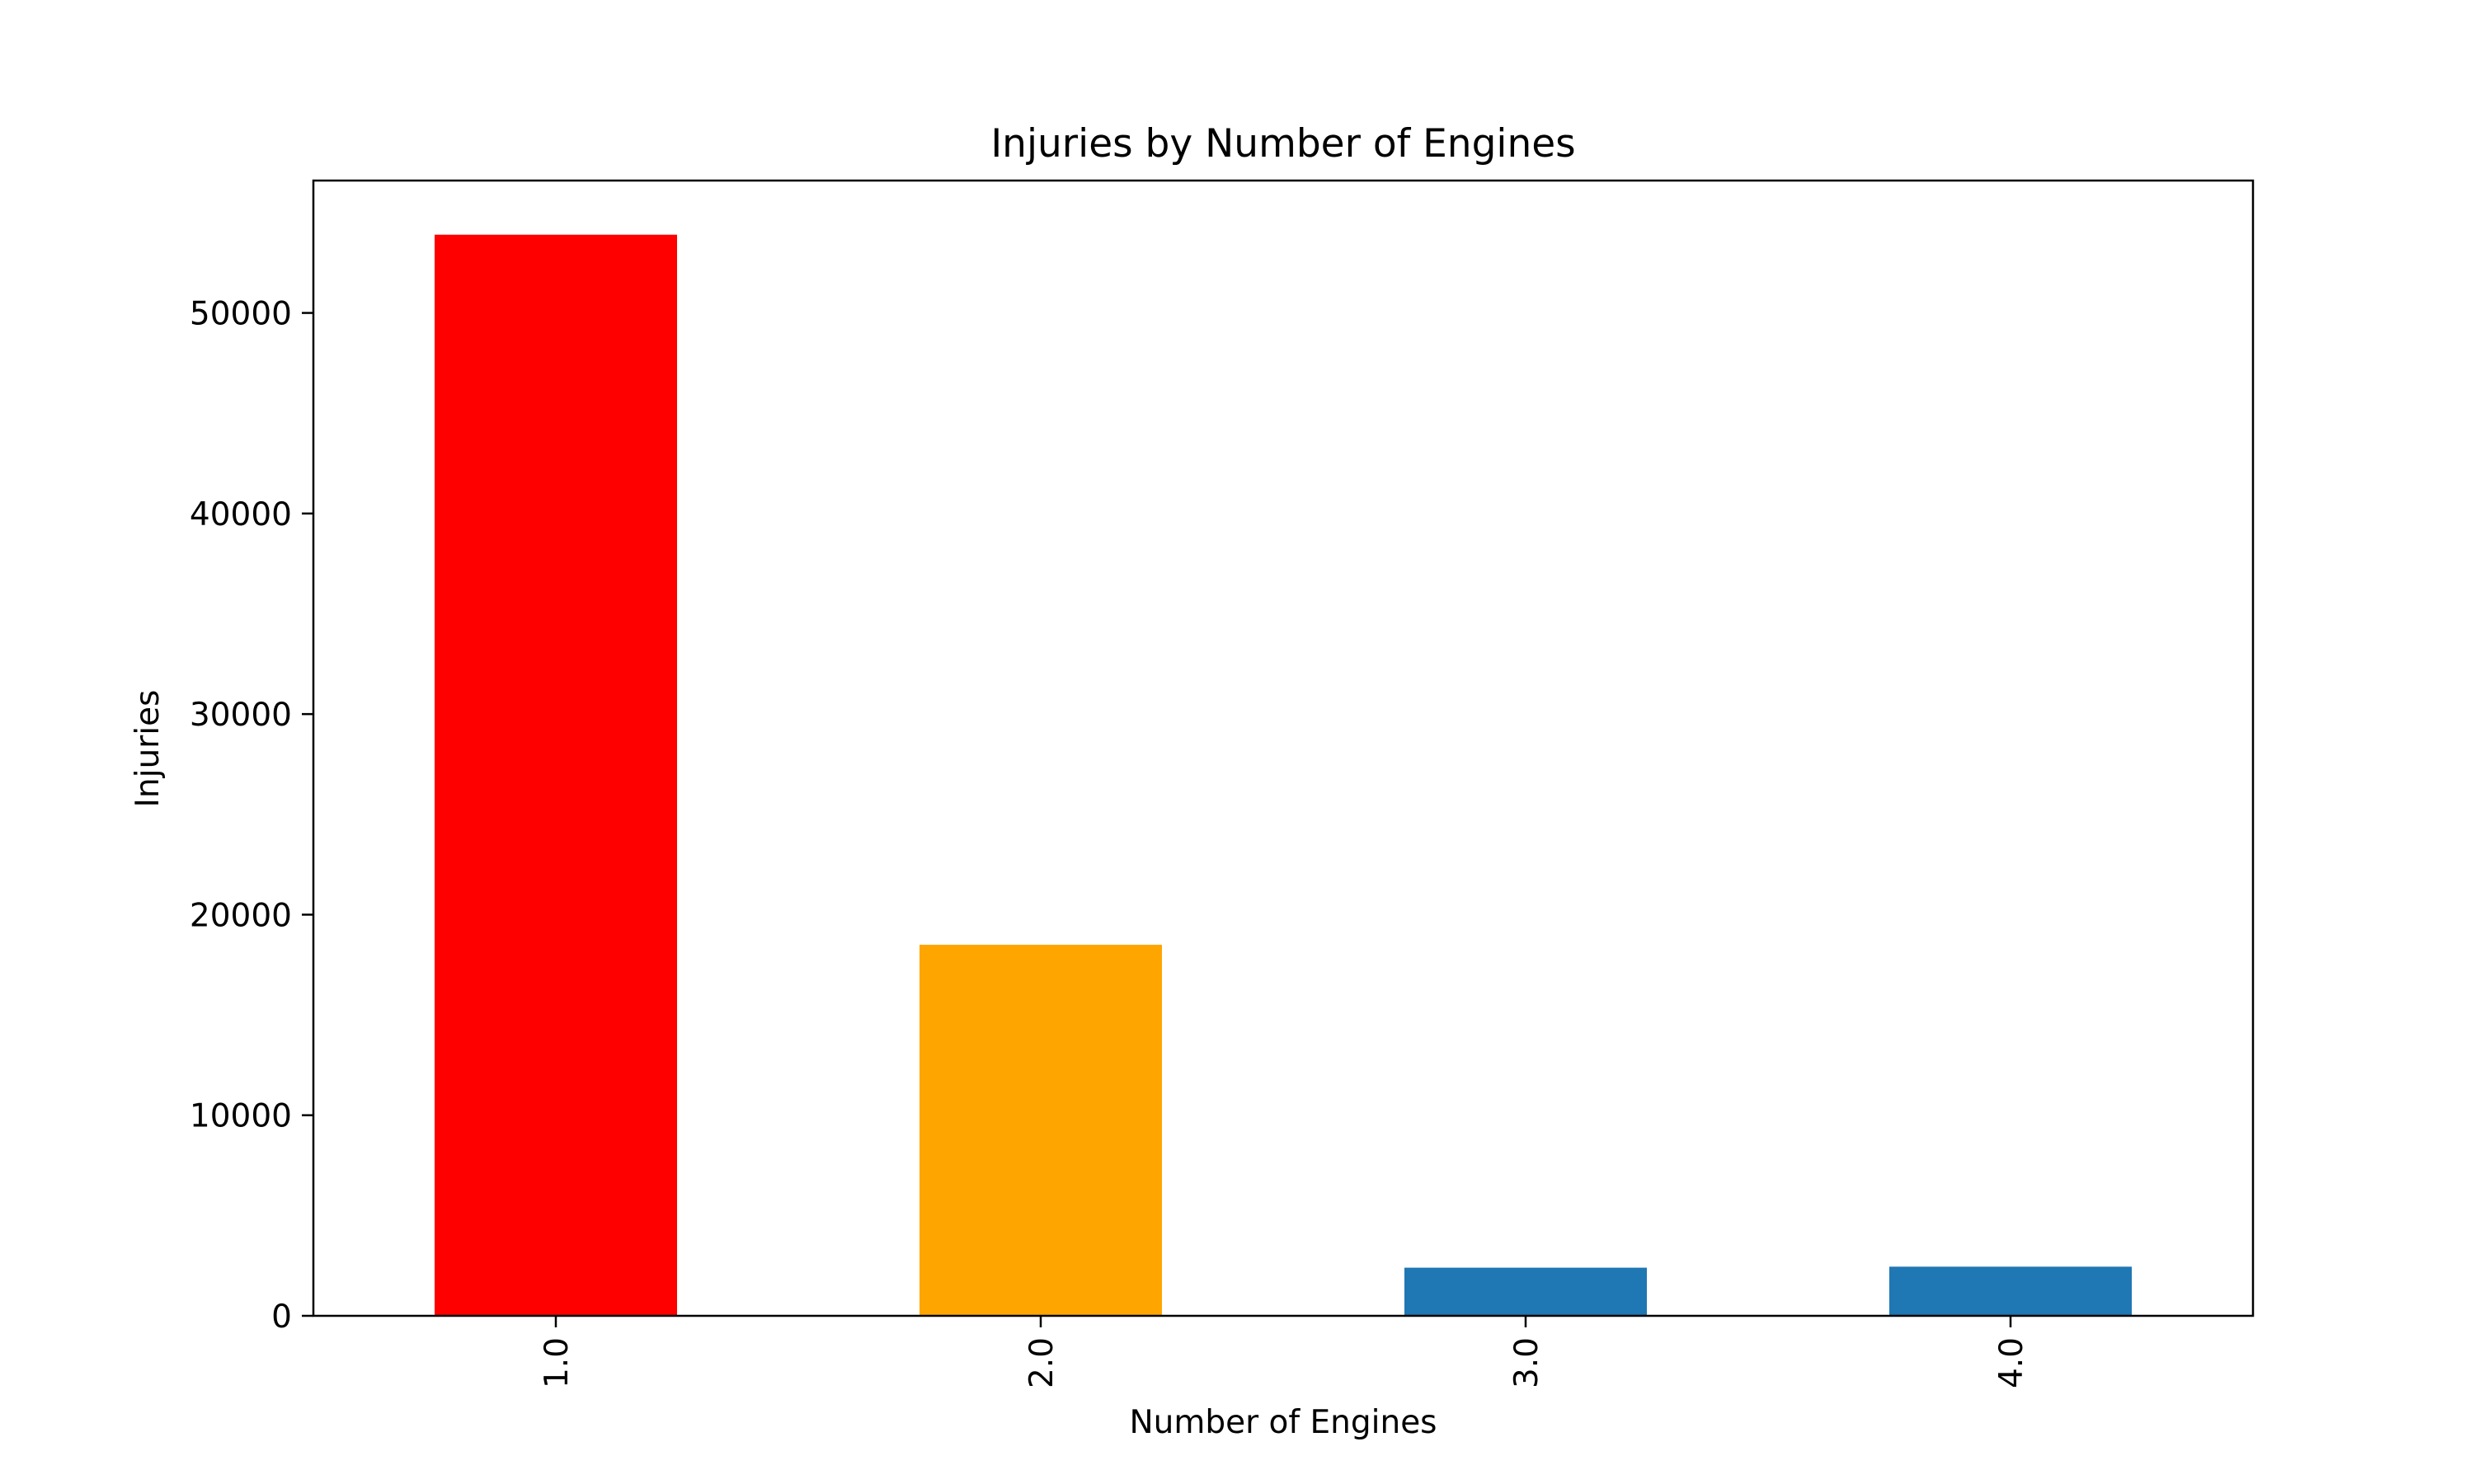 The width and height of the screenshot is (2474, 1484). I want to click on bar-2.0, so click(1041, 1130).